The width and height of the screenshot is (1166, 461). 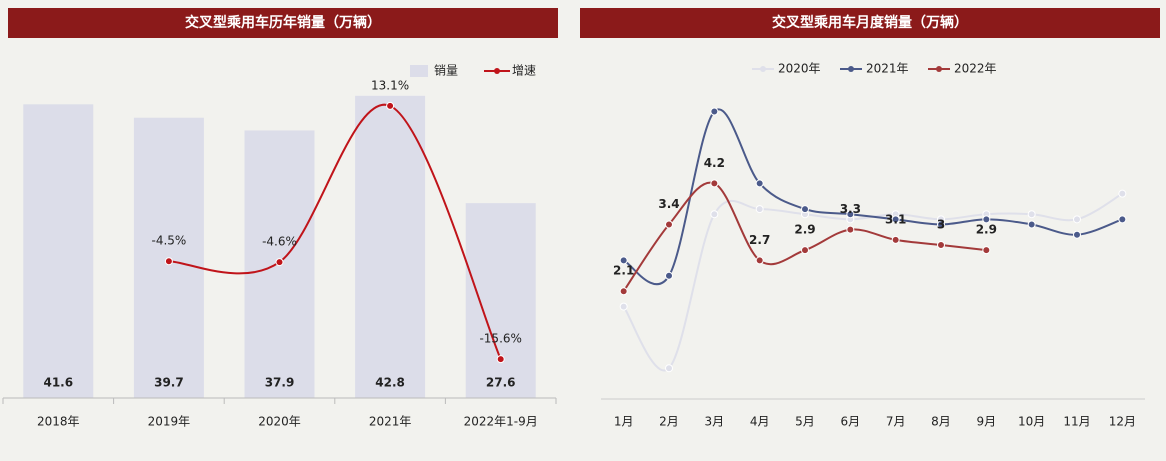 I want to click on data-label: 2.7, so click(x=759, y=240).